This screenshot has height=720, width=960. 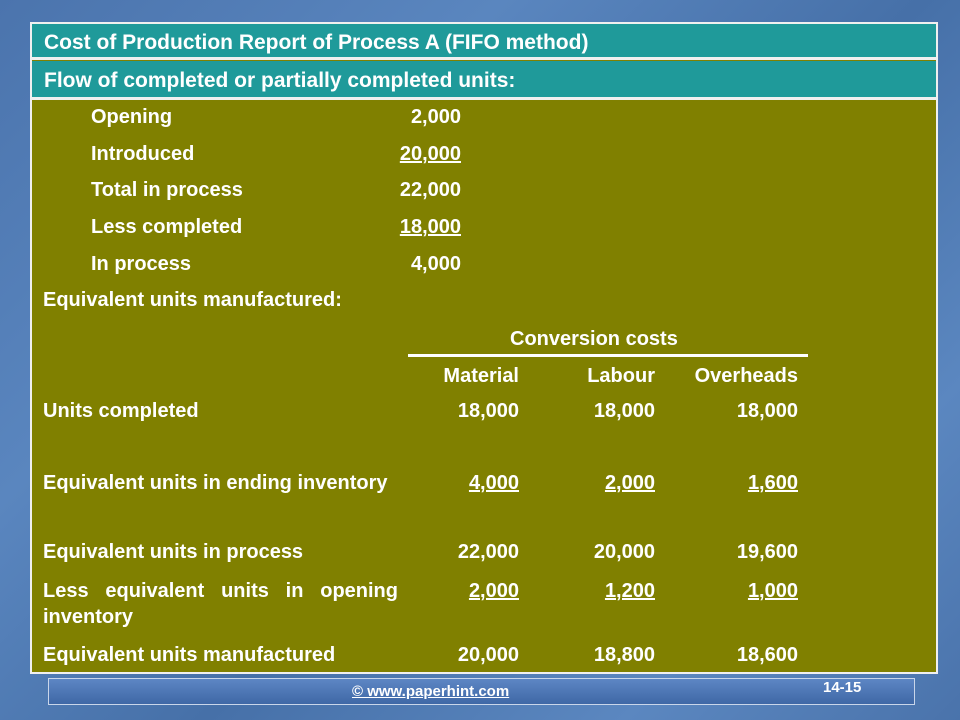 What do you see at coordinates (167, 227) in the screenshot?
I see `flow-label-completed: Less completed` at bounding box center [167, 227].